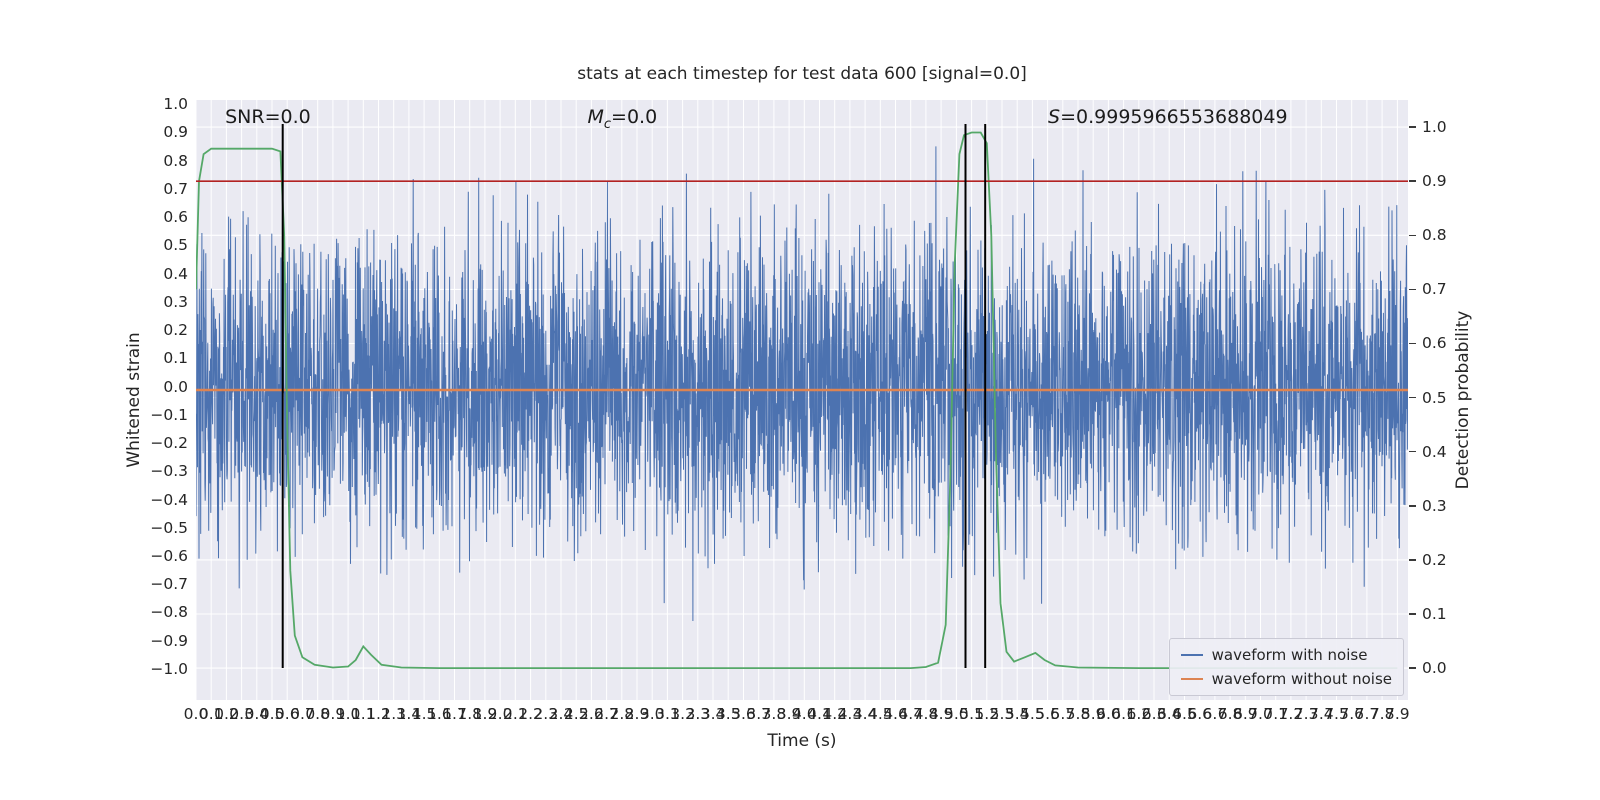 This screenshot has width=1600, height=800. What do you see at coordinates (865, 714) in the screenshot?
I see `x-tick-label: 4.4` at bounding box center [865, 714].